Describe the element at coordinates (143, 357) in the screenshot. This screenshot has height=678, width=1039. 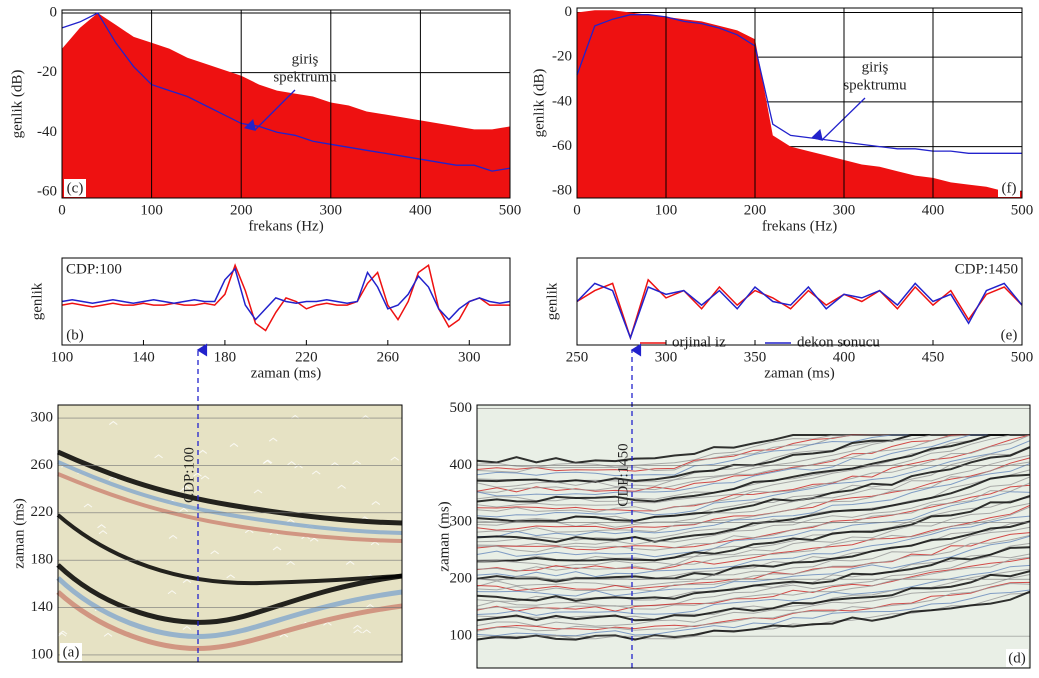
I see `x-tick-label: 140` at that location.